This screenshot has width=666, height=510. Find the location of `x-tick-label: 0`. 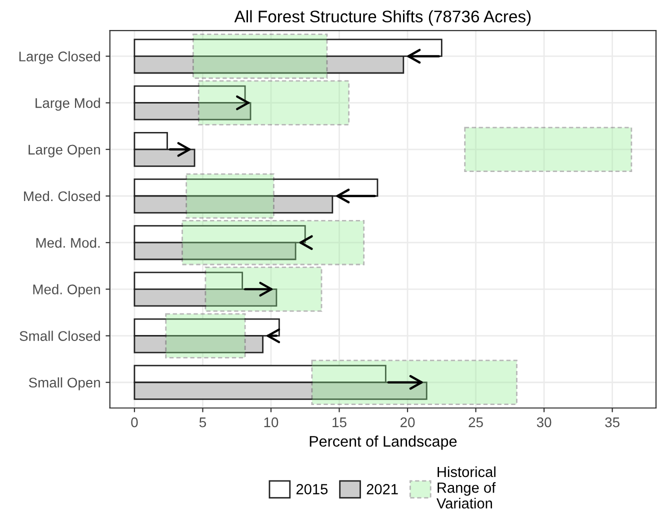

x-tick-label: 0 is located at coordinates (134, 422).